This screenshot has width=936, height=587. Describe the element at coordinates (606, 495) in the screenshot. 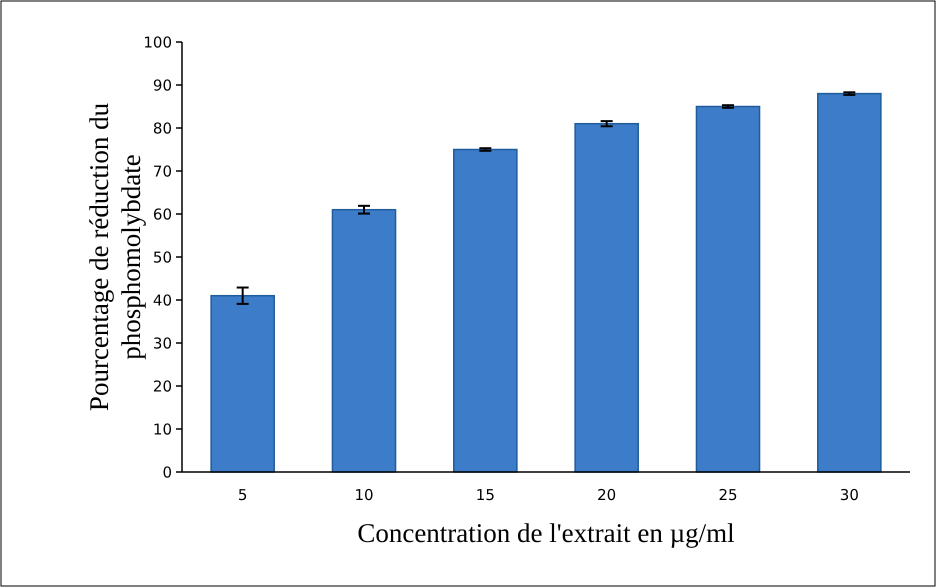

I see `x-tick-label: 20` at that location.